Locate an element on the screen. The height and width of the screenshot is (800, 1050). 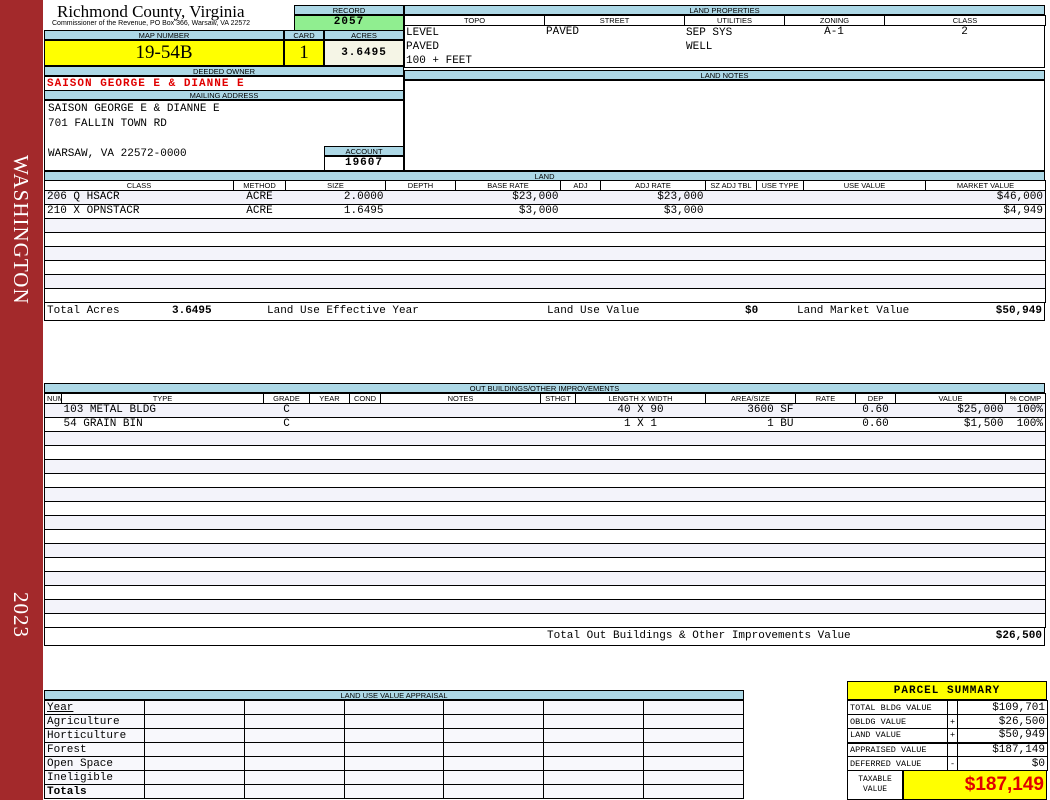
topo-values: LEVEL PAVED 100 + FEET is located at coordinates (439, 47).